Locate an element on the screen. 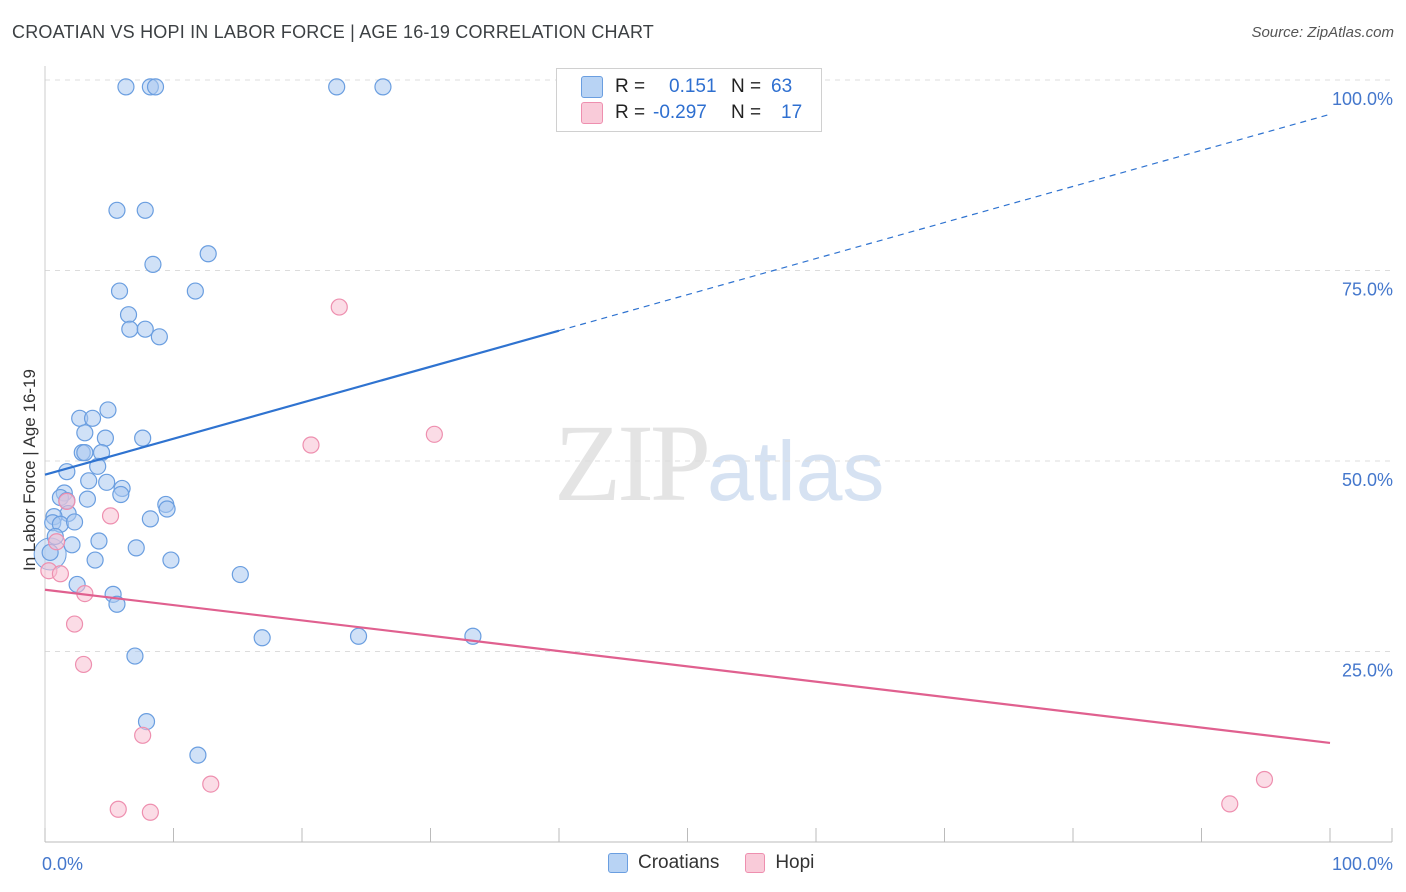  legend-row-hopi: R = -0.297 N = 17 is located at coordinates (691, 113).